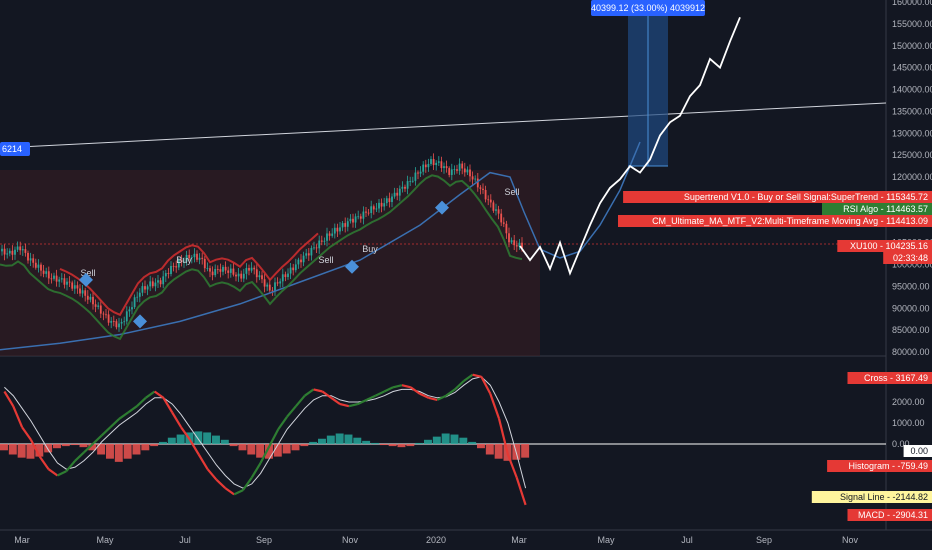  I want to click on price-tick-label: 85000.00, so click(911, 330).